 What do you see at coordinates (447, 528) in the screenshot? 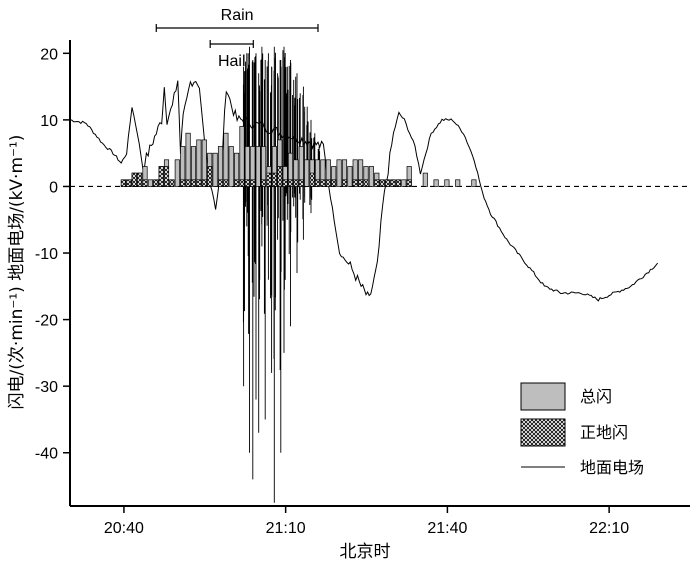
I see `x-tick-label: 21:40` at bounding box center [447, 528].